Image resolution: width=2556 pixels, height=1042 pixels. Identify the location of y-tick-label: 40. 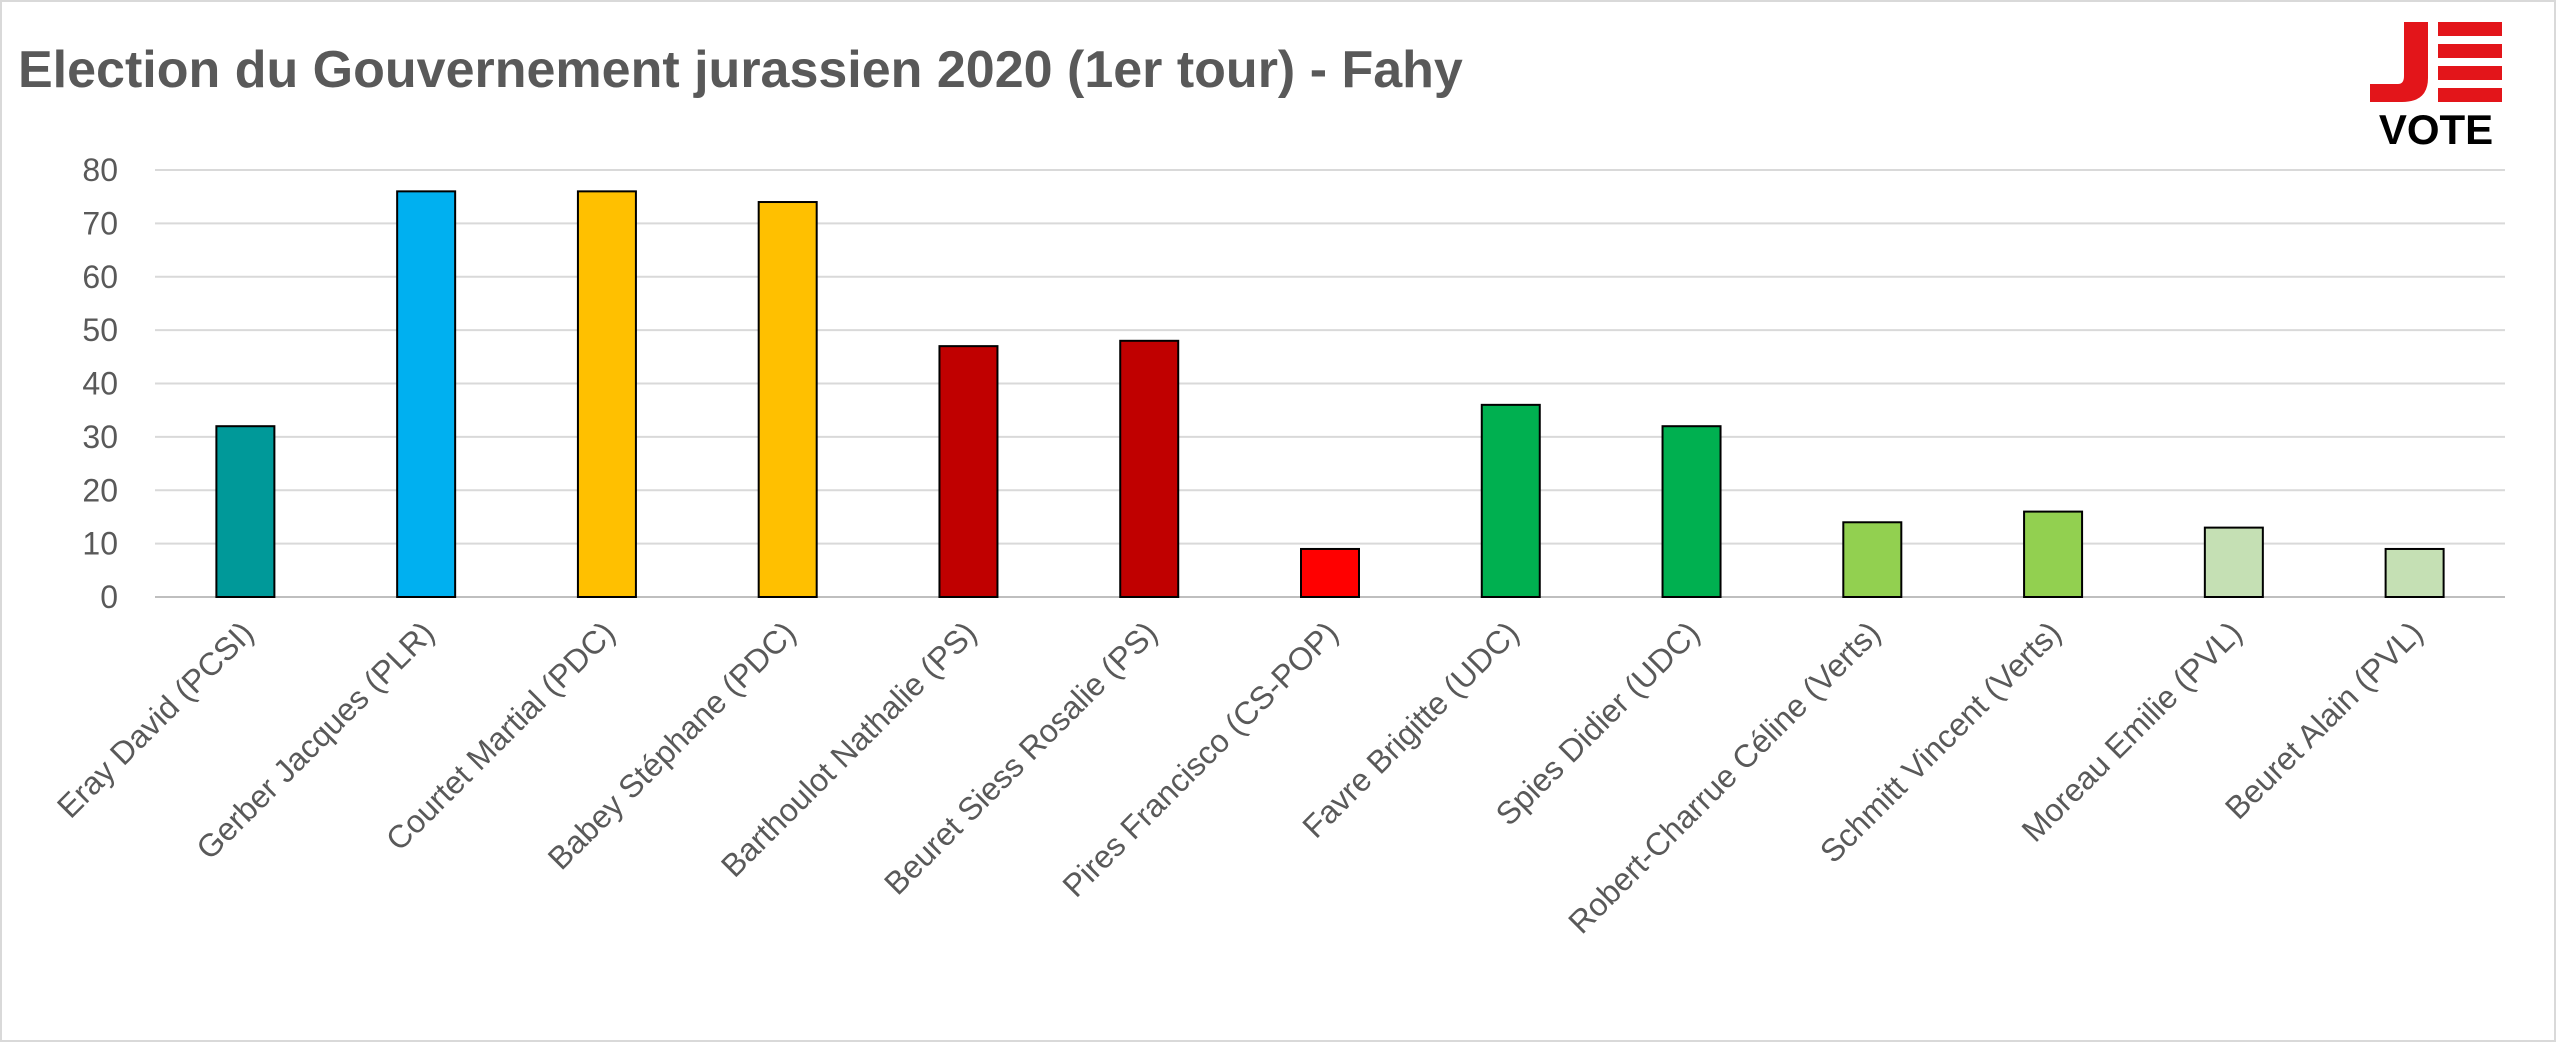
(100, 384).